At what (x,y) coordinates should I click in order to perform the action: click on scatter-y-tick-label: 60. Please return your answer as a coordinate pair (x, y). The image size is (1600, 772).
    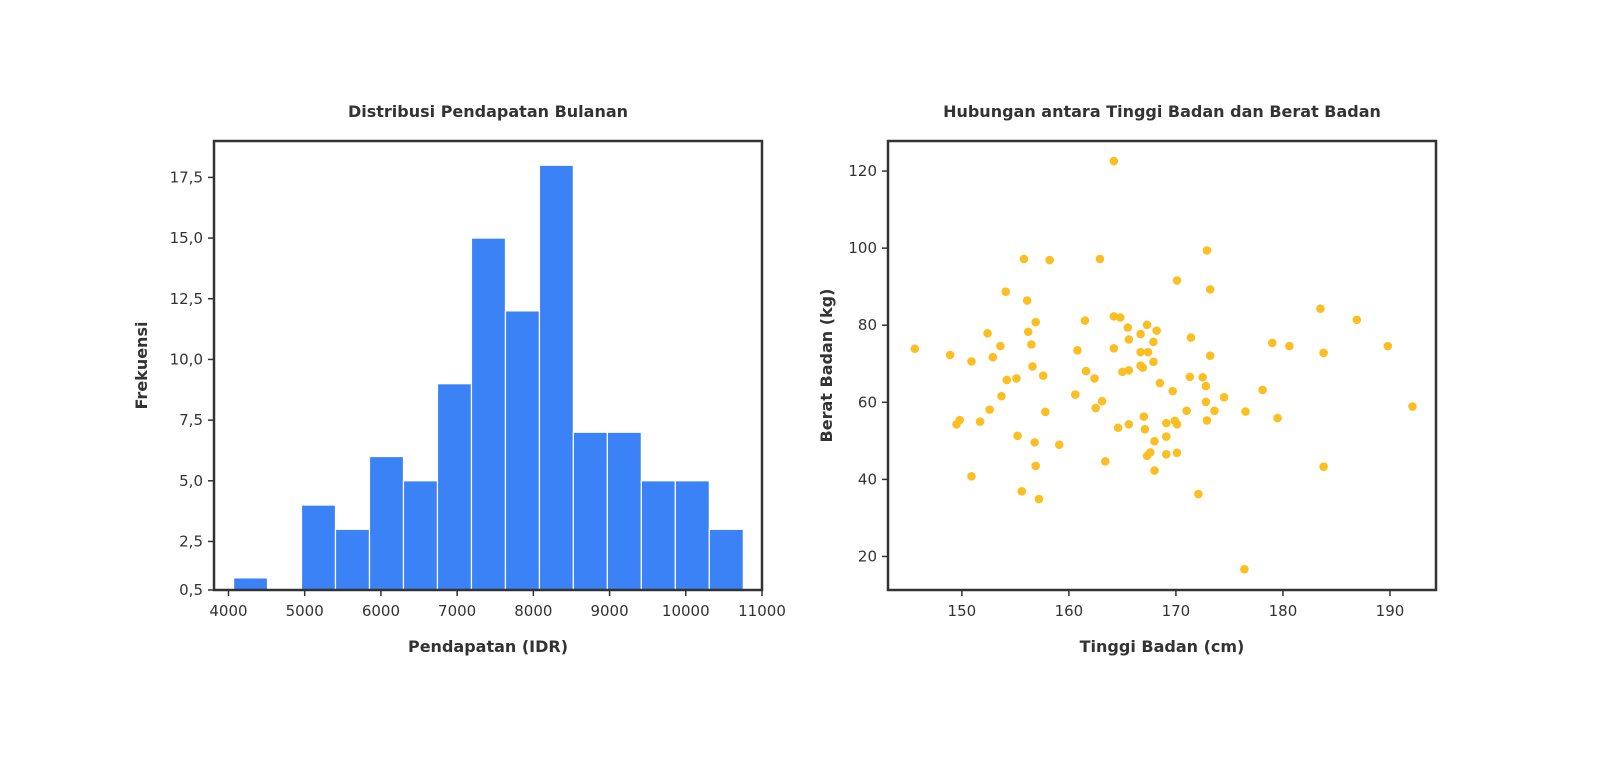
    Looking at the image, I should click on (867, 402).